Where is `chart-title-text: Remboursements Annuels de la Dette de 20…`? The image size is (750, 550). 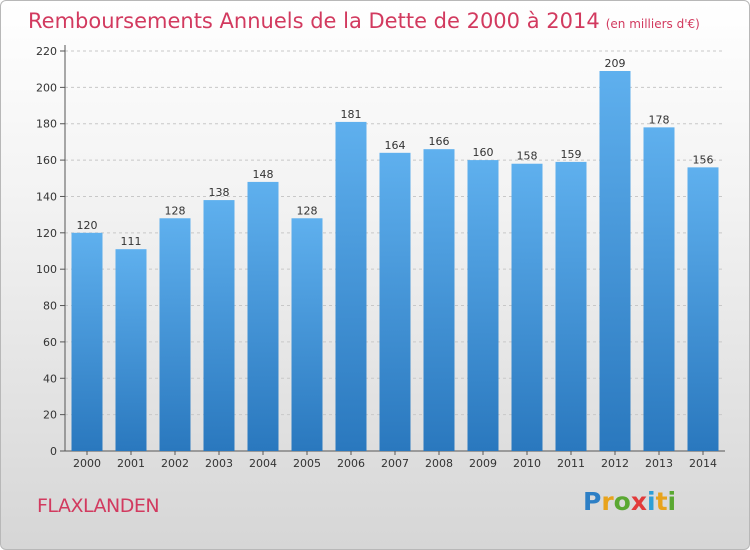 chart-title-text: Remboursements Annuels de la Dette de 20… is located at coordinates (314, 21).